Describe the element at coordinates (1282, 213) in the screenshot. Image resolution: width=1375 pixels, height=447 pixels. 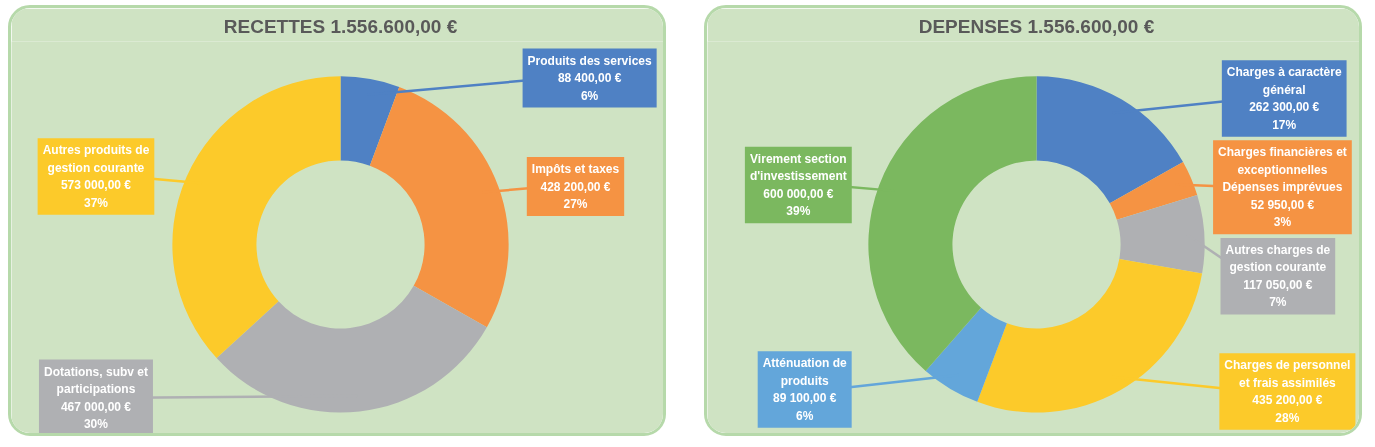
I see `data-label: 52 950,00 € 3%` at that location.